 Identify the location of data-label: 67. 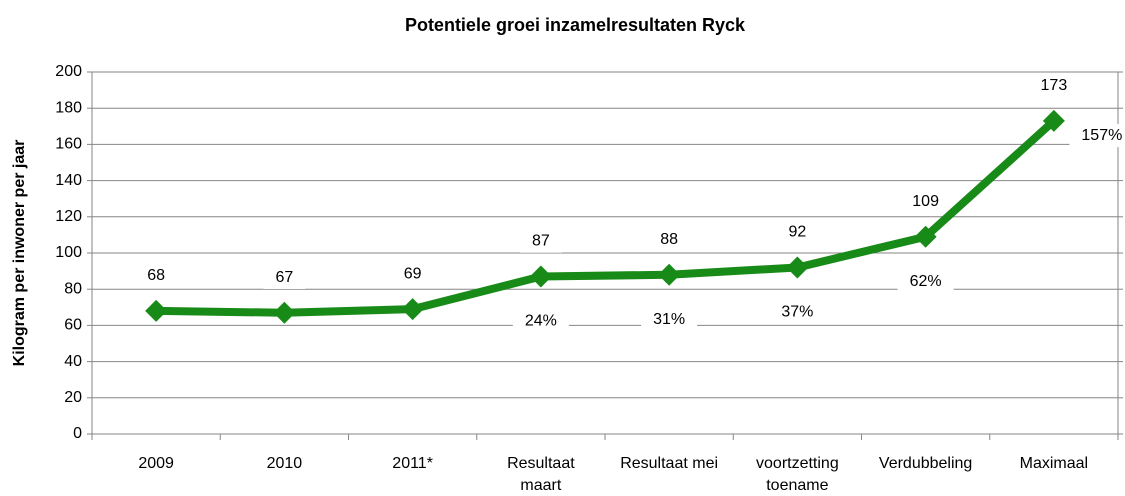
(284, 277).